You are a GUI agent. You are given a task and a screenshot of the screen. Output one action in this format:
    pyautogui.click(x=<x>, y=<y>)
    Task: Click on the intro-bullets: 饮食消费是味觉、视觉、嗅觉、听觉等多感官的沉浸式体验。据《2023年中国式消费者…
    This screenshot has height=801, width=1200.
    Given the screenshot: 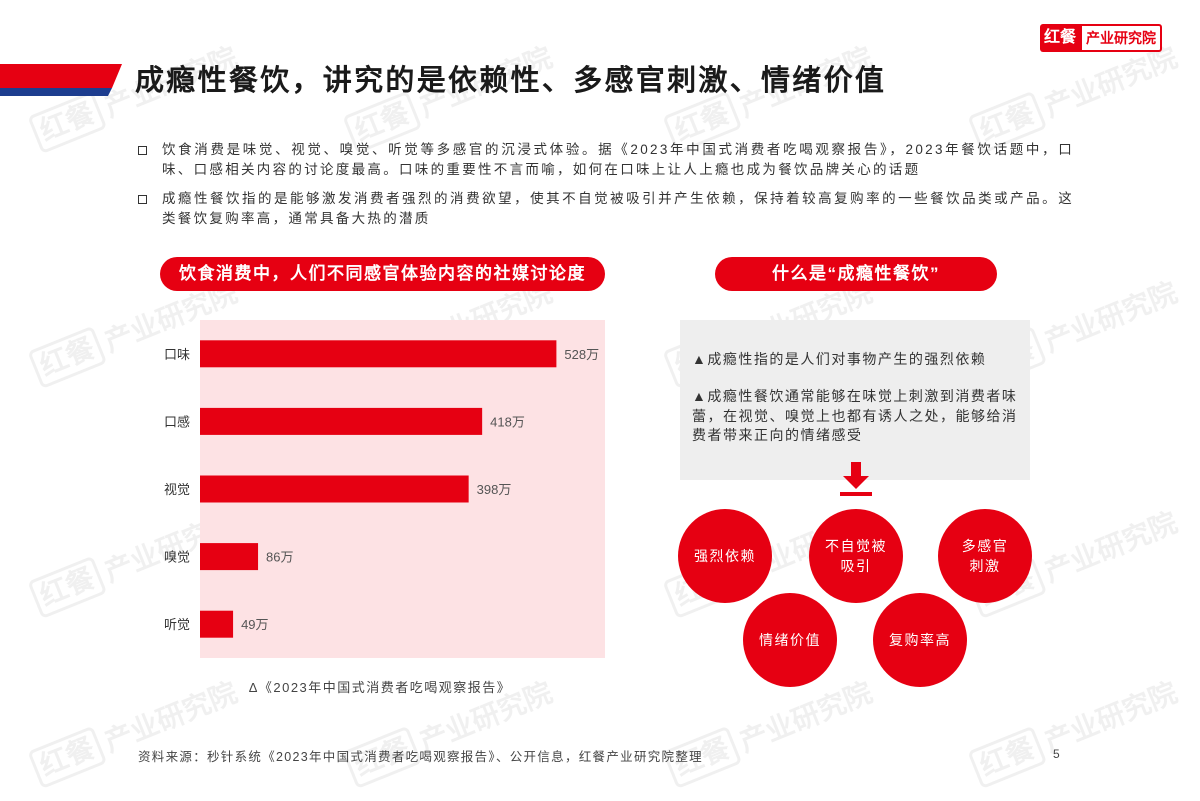 What is the action you would take?
    pyautogui.click(x=608, y=189)
    